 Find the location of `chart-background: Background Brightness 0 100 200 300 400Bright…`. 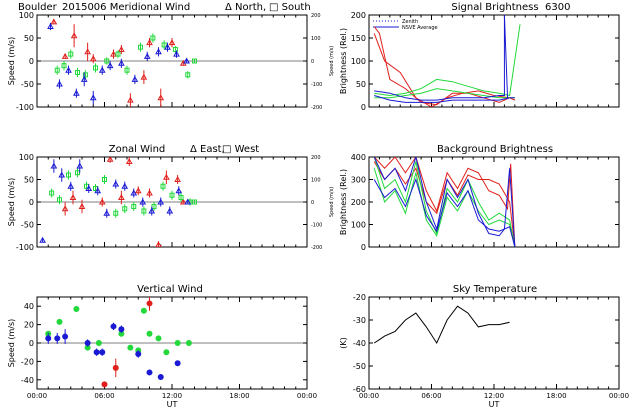

chart-background: Background Brightness 0 100 200 300 400Bright… is located at coordinates (479, 198).